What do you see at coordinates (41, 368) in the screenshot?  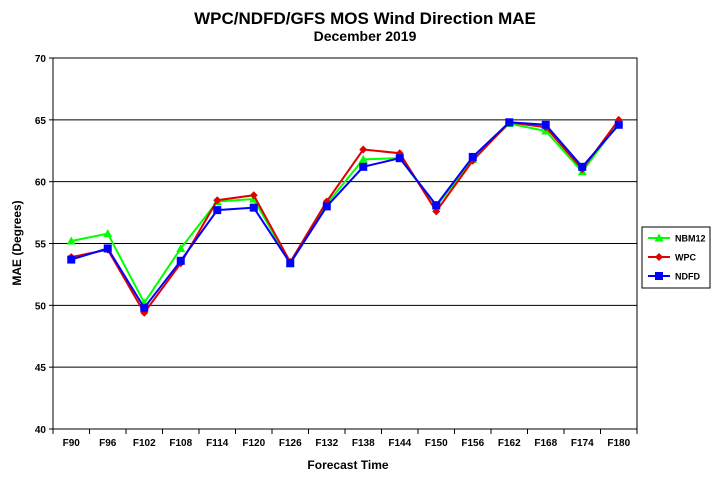 I see `y-tick-label: 45` at bounding box center [41, 368].